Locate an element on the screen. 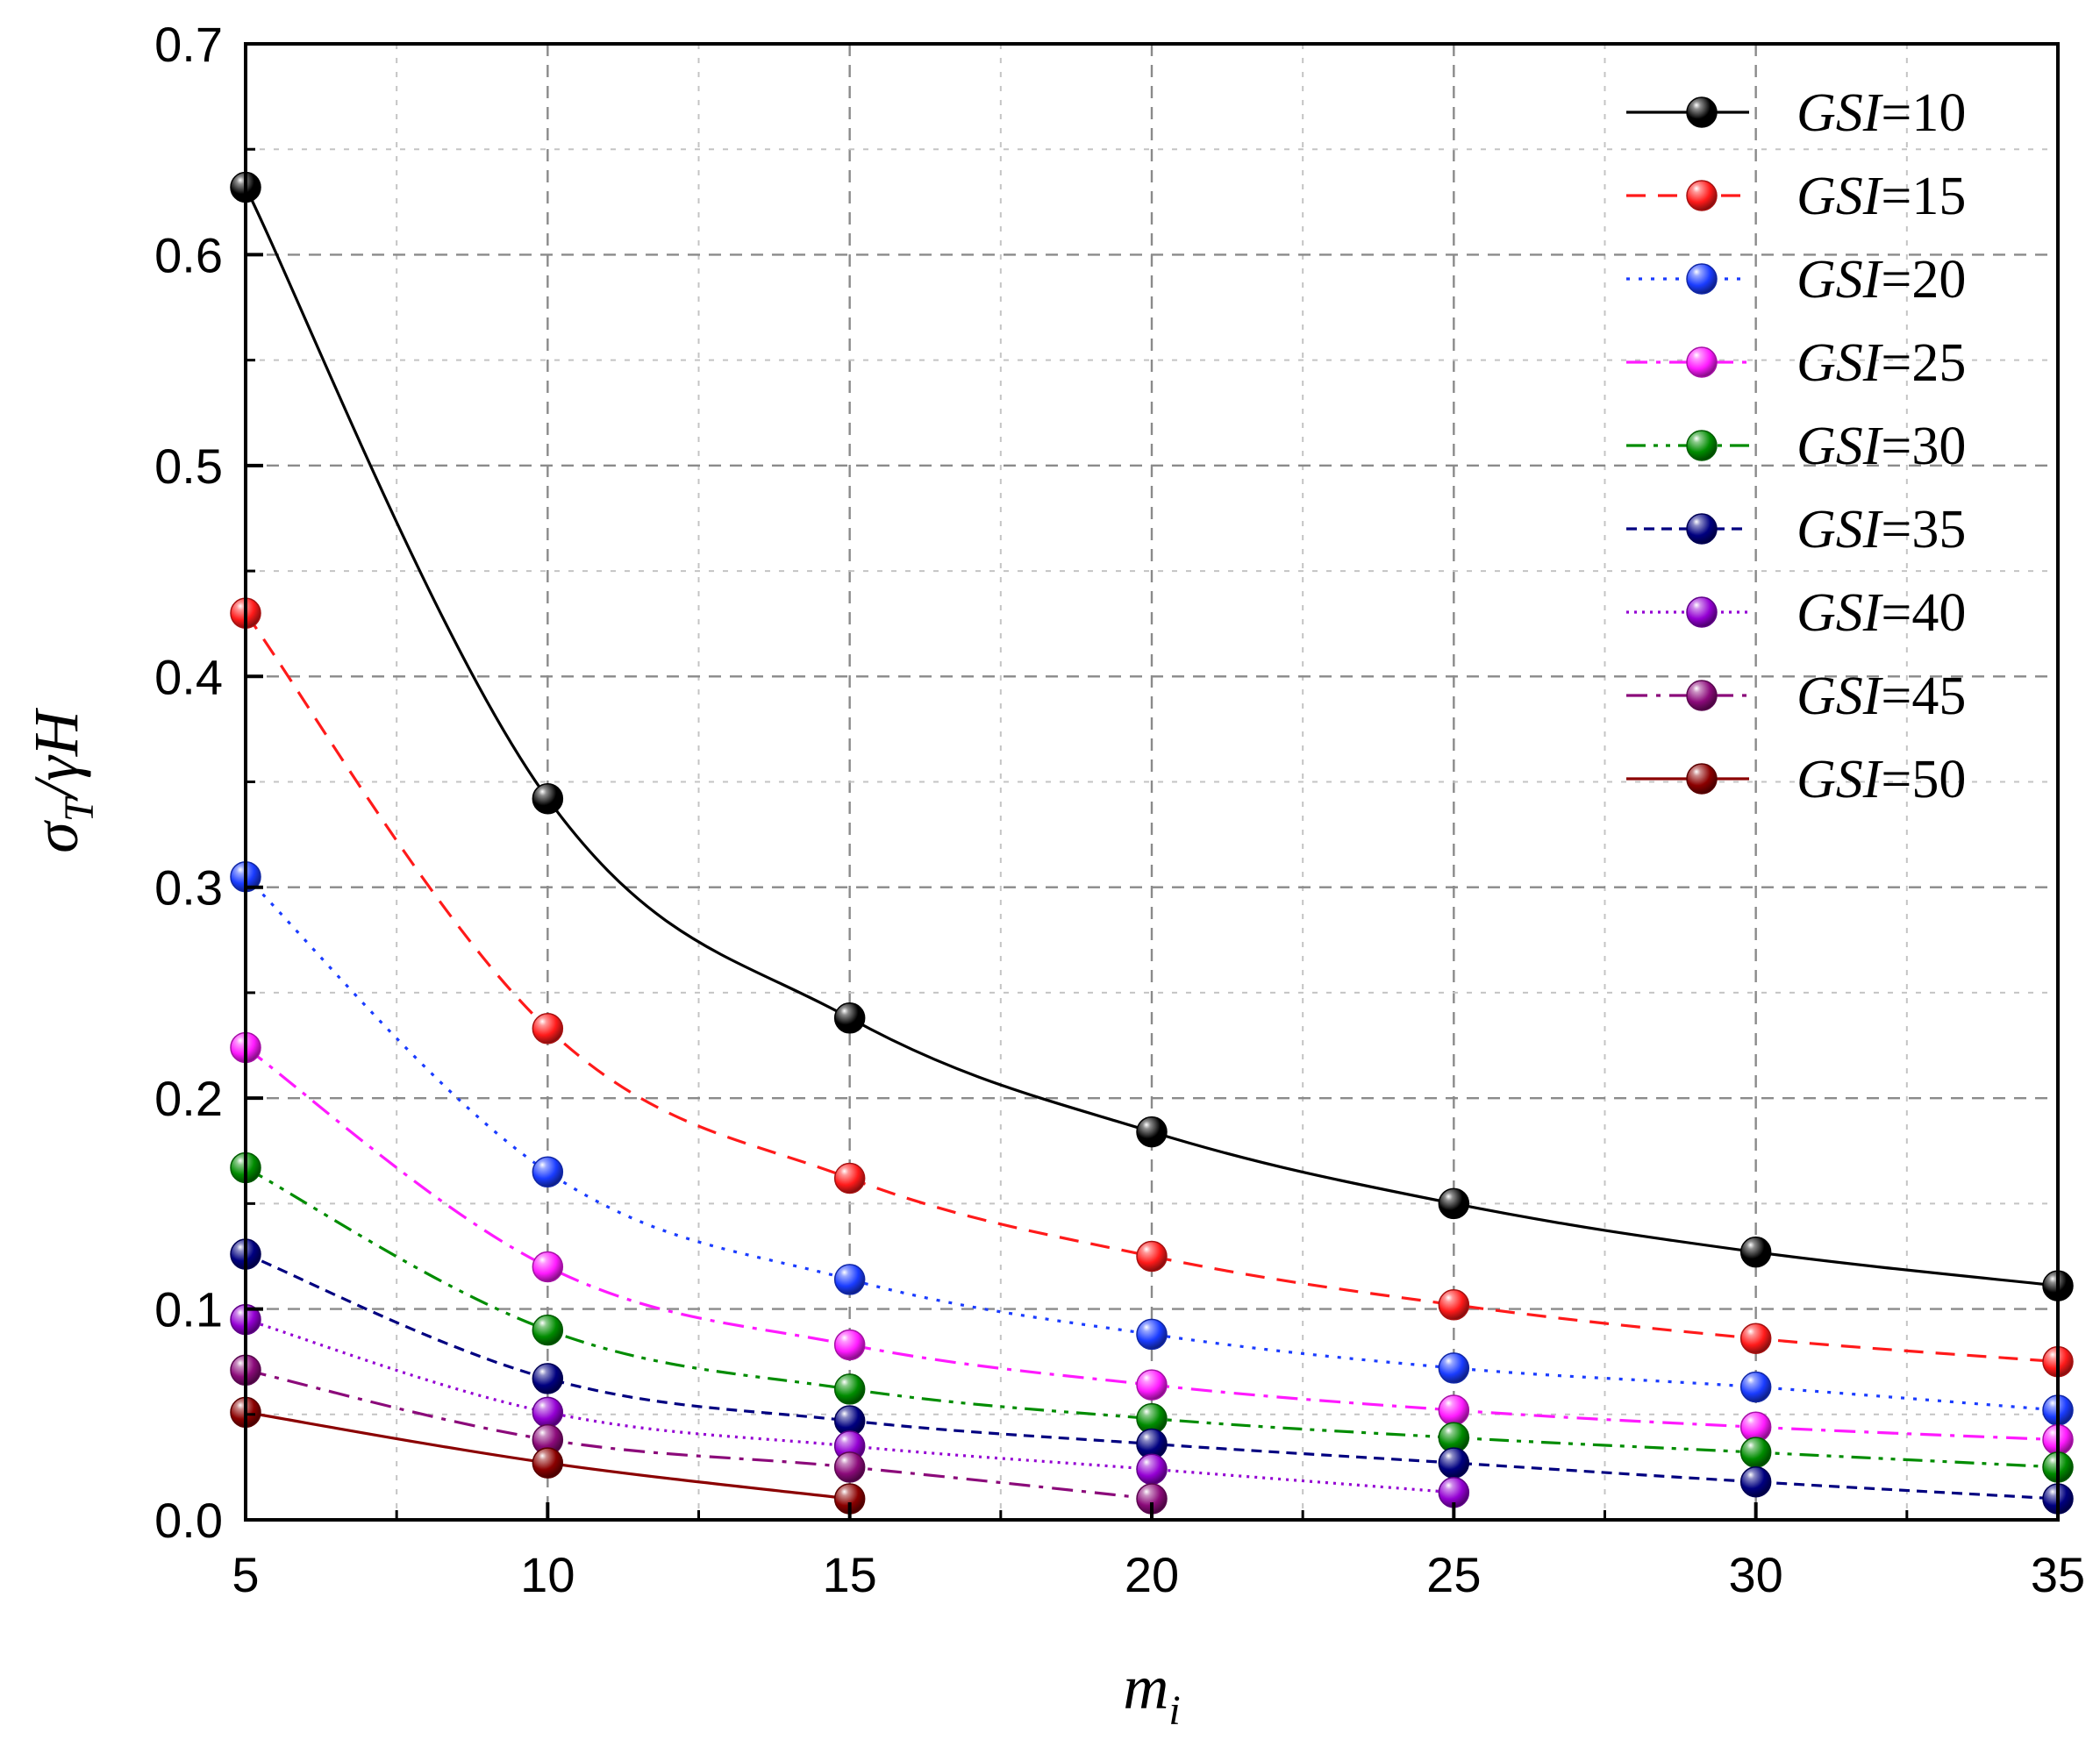  legend-item-gsi-45: GSI=45 is located at coordinates (1796, 696).